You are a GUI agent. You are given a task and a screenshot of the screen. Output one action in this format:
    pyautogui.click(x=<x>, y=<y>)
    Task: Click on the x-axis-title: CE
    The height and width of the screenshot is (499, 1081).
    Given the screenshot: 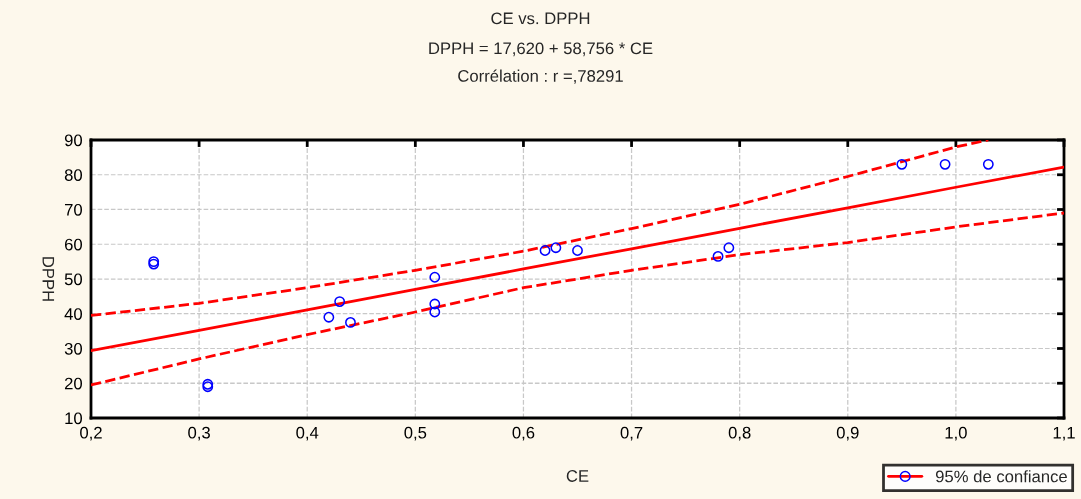 What is the action you would take?
    pyautogui.click(x=577, y=476)
    